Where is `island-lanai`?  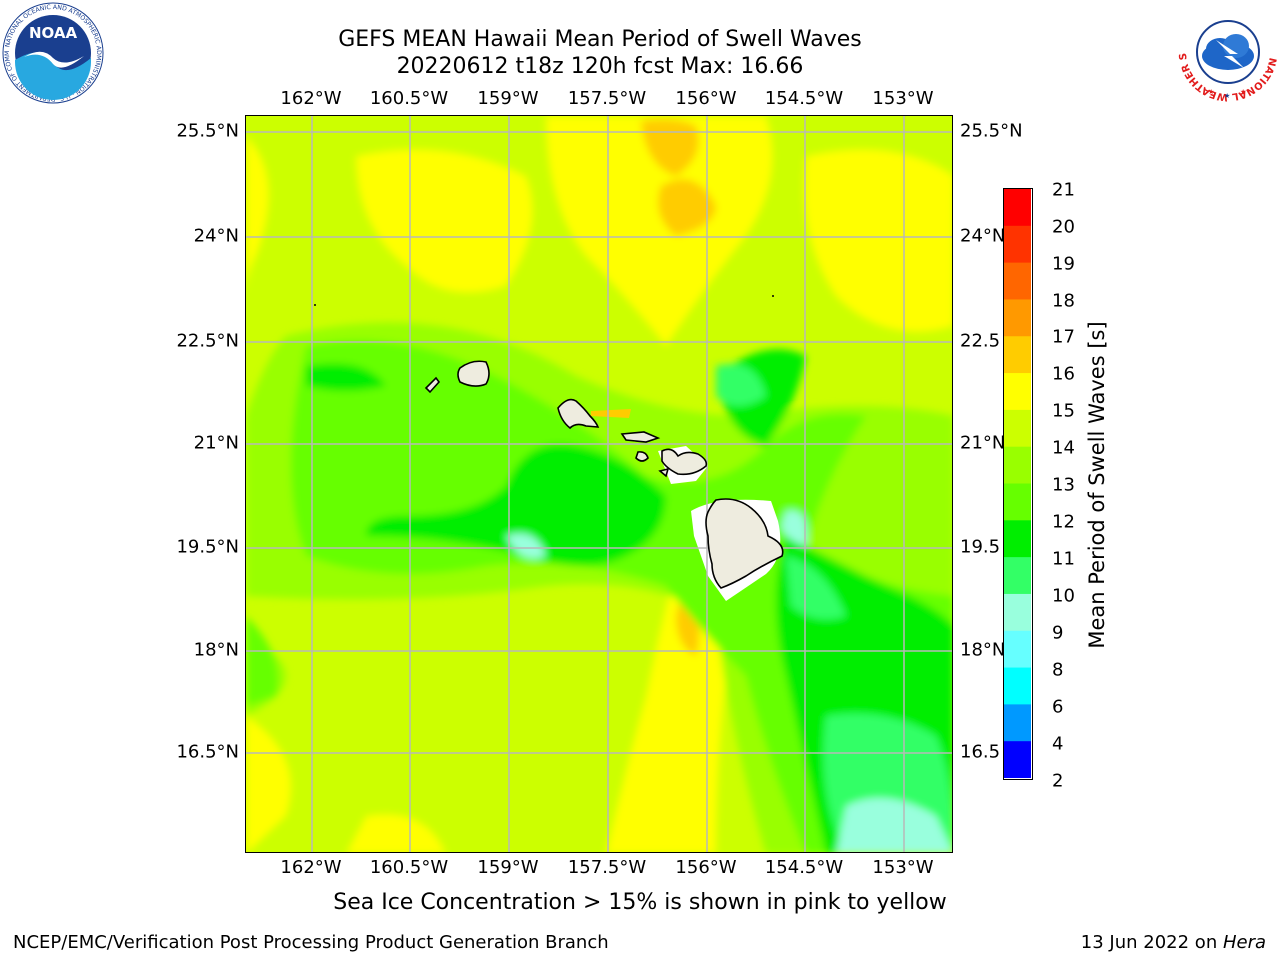 island-lanai is located at coordinates (642, 456).